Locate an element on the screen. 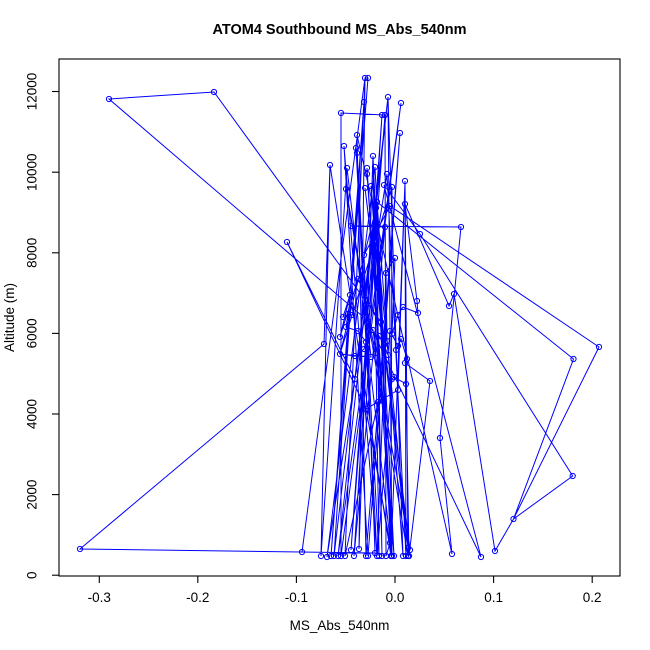 The height and width of the screenshot is (650, 650). svg-text: 12000 is located at coordinates (32, 92).